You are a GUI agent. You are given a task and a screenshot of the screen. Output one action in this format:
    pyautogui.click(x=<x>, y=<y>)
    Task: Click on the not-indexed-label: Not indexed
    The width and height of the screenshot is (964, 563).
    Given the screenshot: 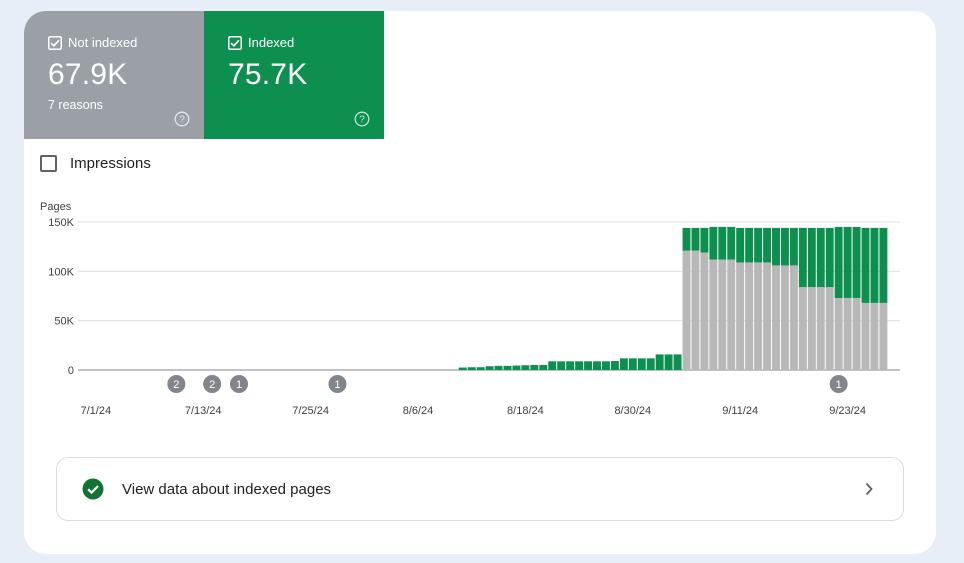 What is the action you would take?
    pyautogui.click(x=103, y=42)
    